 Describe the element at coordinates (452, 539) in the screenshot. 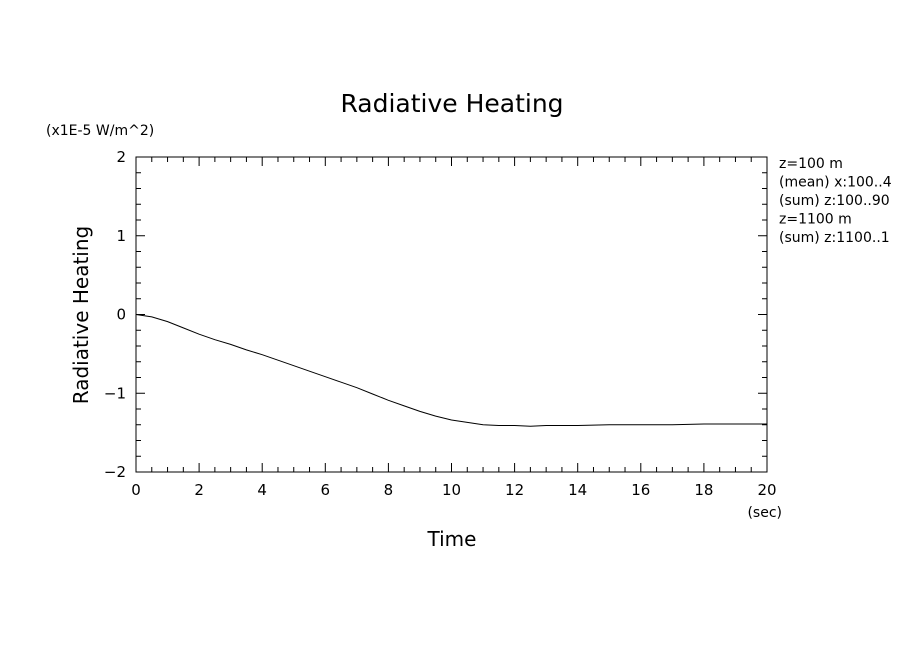

I see `x-axis-label: Time` at that location.